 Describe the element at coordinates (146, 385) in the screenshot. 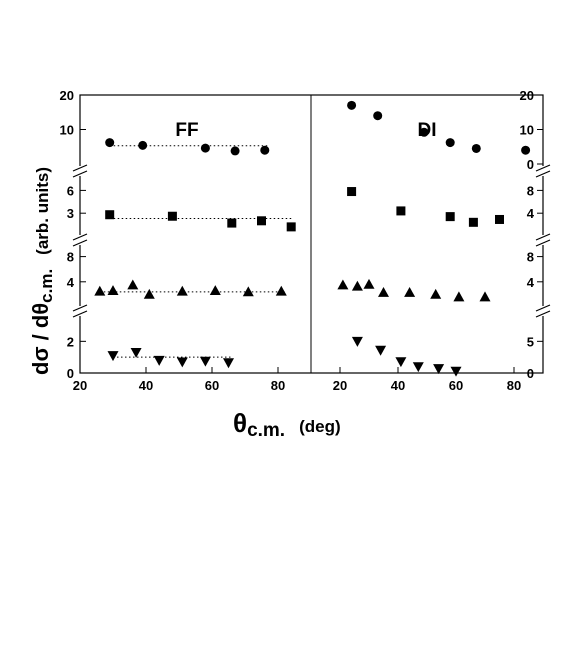

I see `x-tick-label-ff-40: 40` at that location.